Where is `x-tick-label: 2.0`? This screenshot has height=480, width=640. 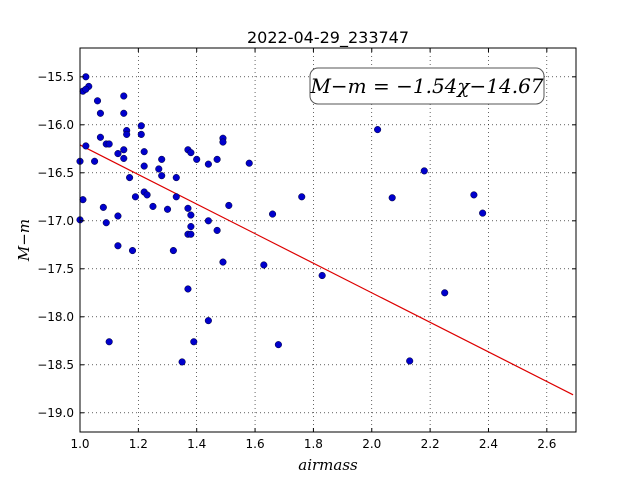 x-tick-label: 2.0 is located at coordinates (371, 444).